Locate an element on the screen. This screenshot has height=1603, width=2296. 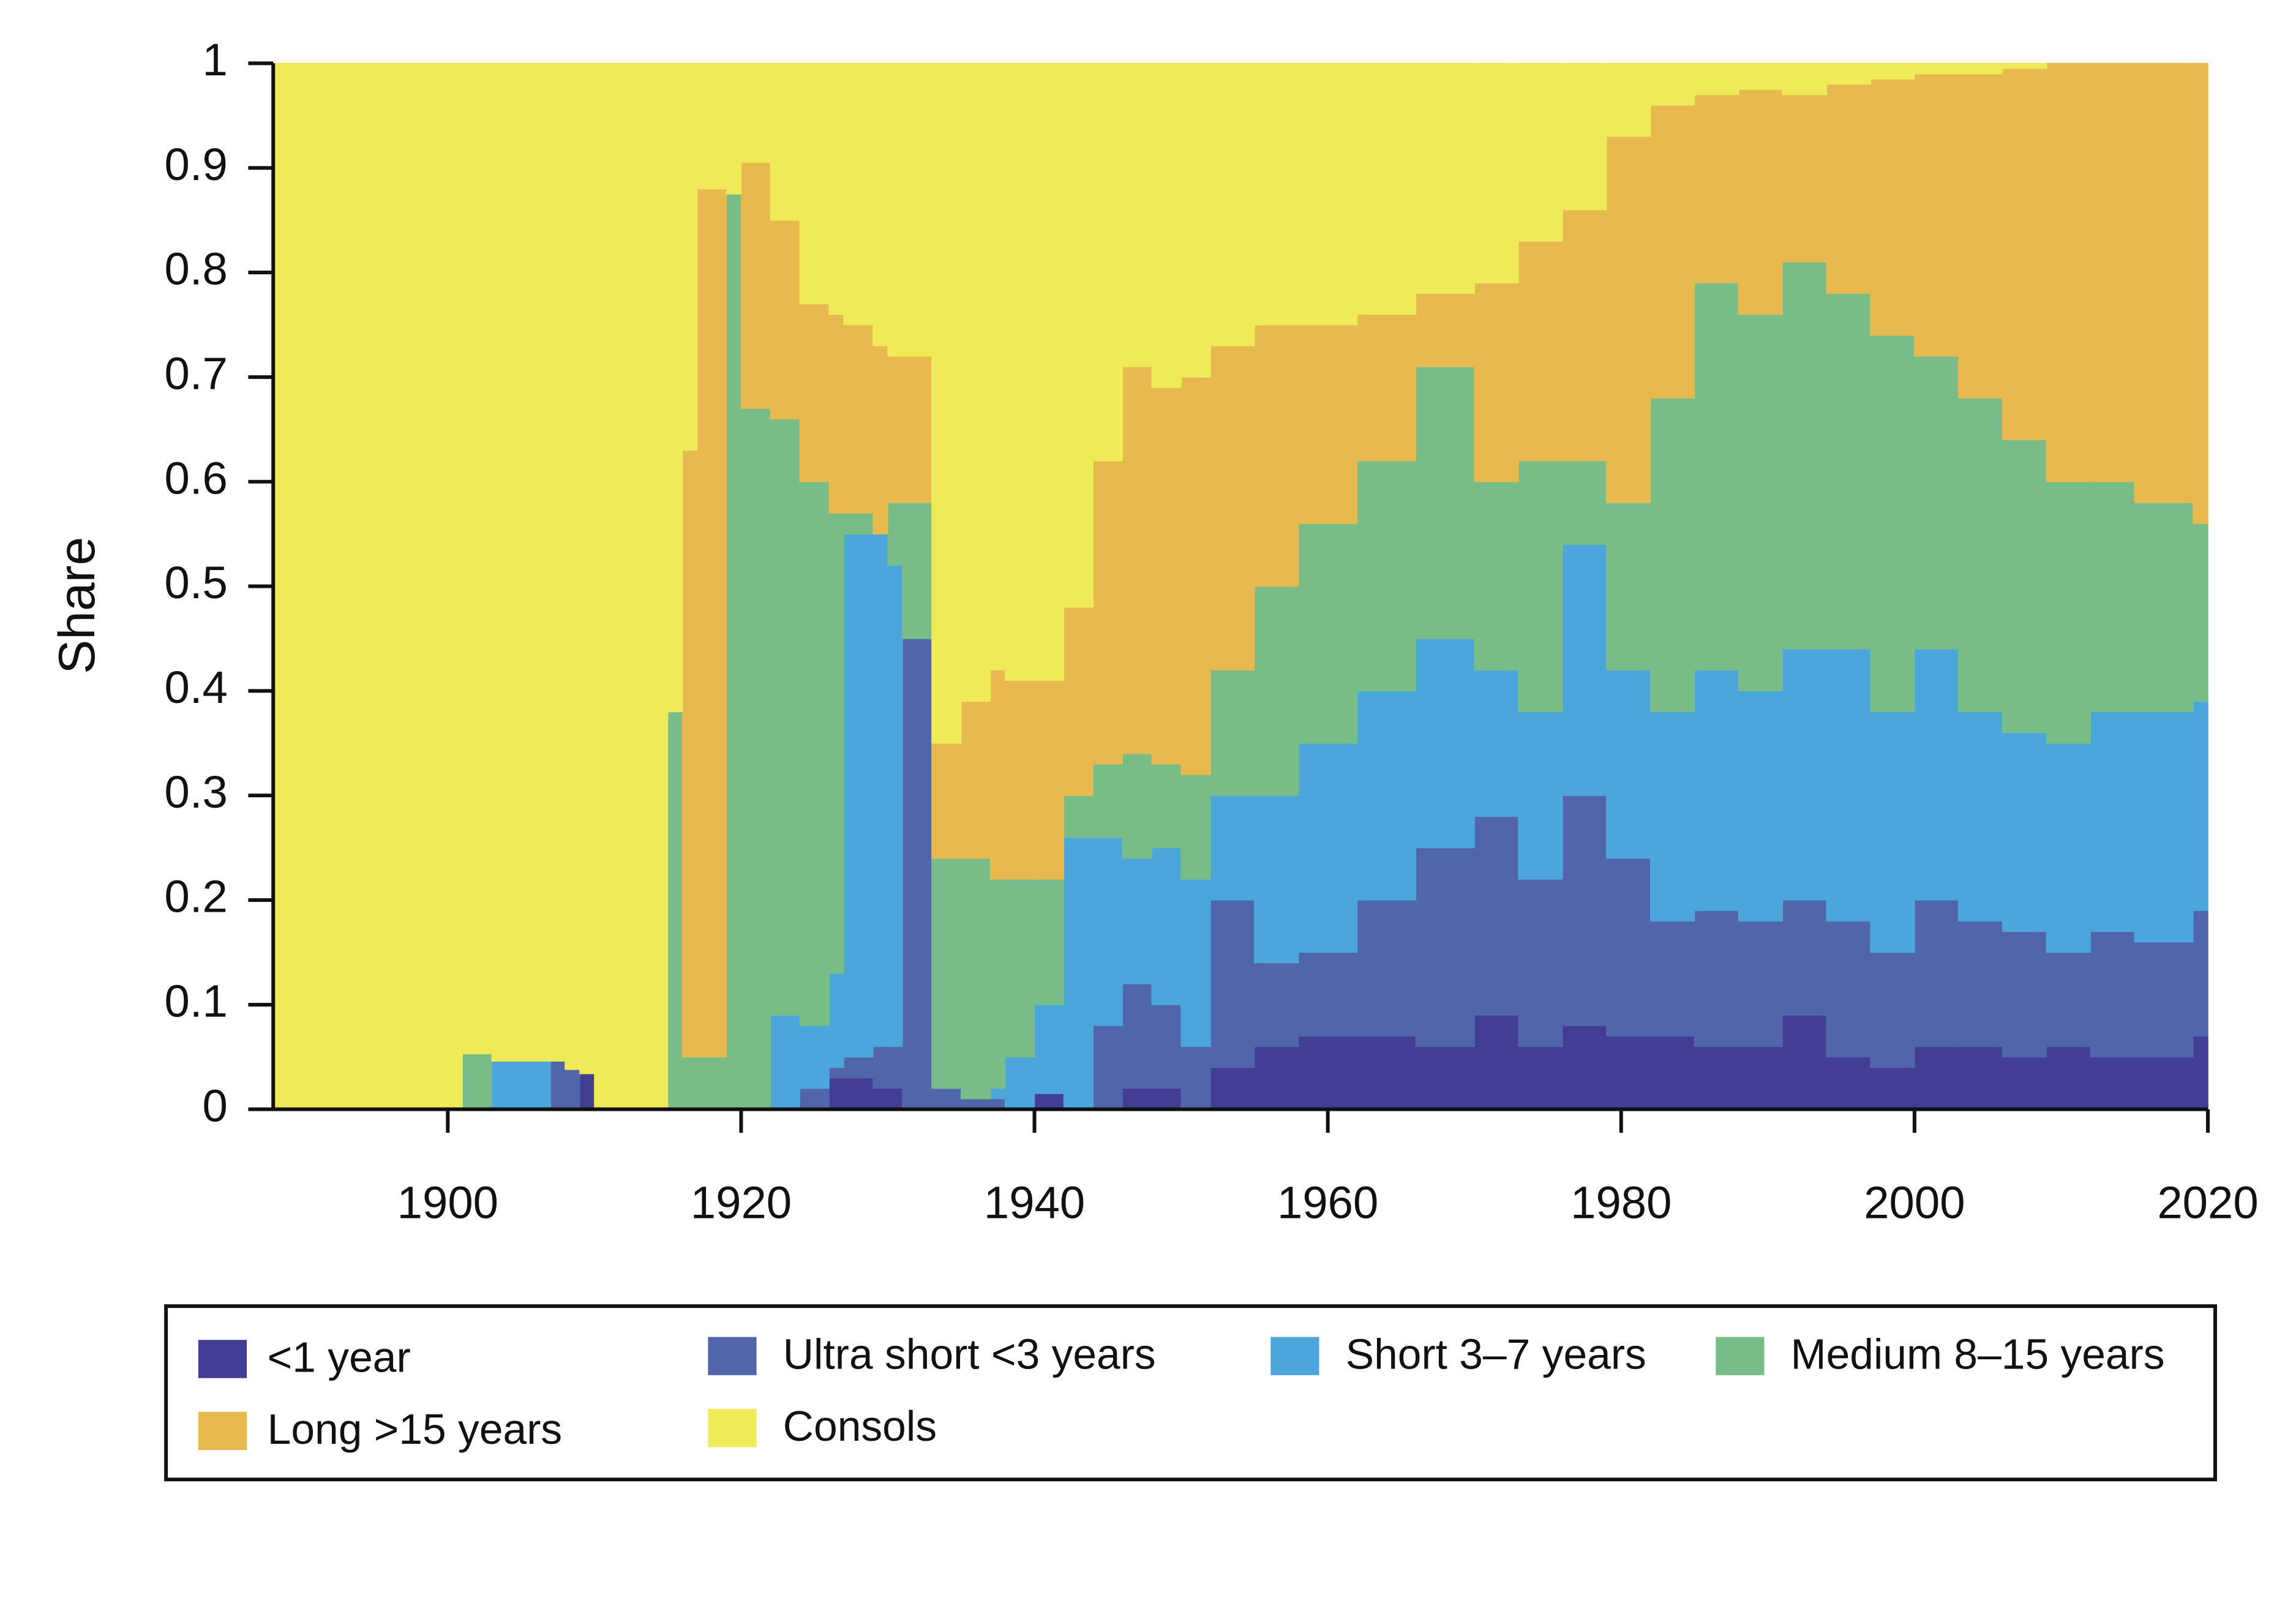
legend-label: Ultra short <3 years is located at coordinates (969, 1354).